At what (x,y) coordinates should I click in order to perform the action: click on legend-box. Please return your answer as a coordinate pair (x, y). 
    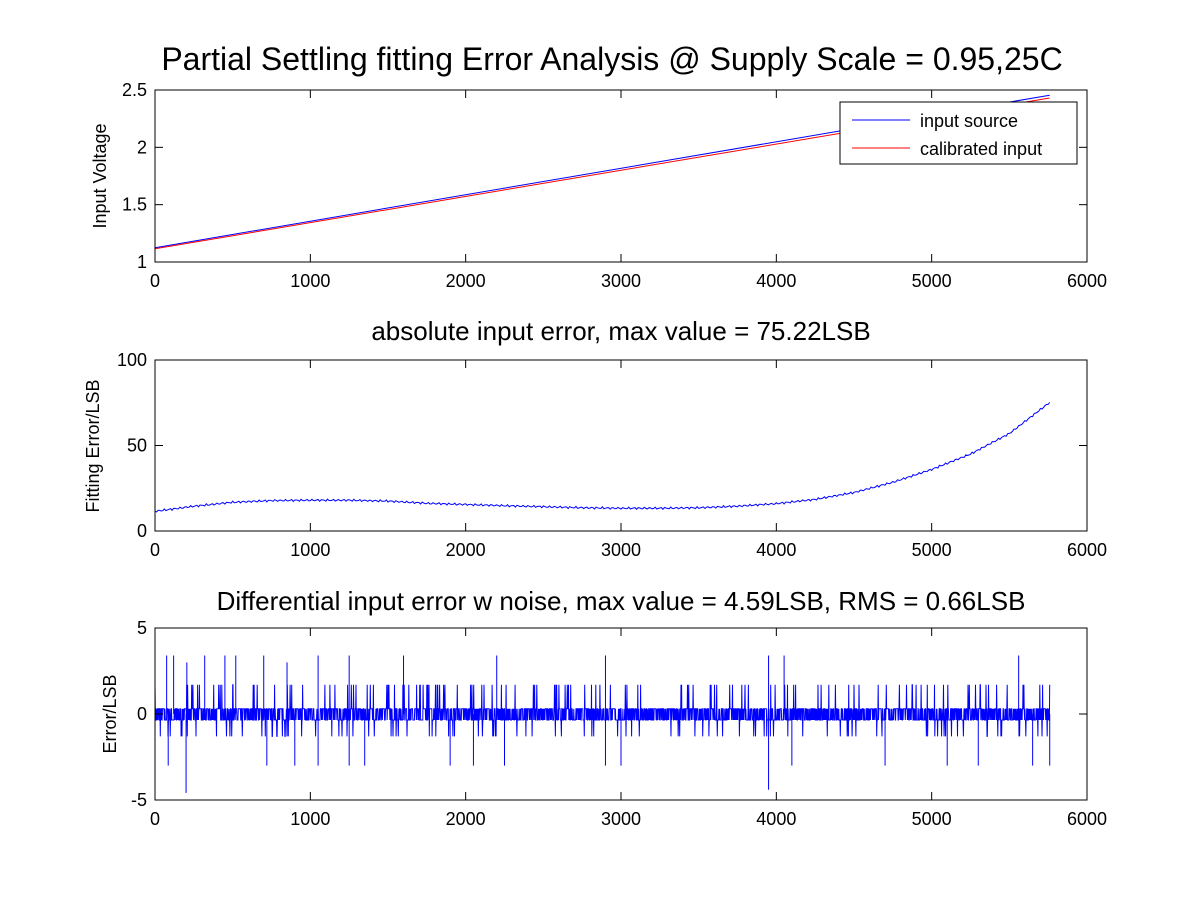
    Looking at the image, I should click on (958, 133).